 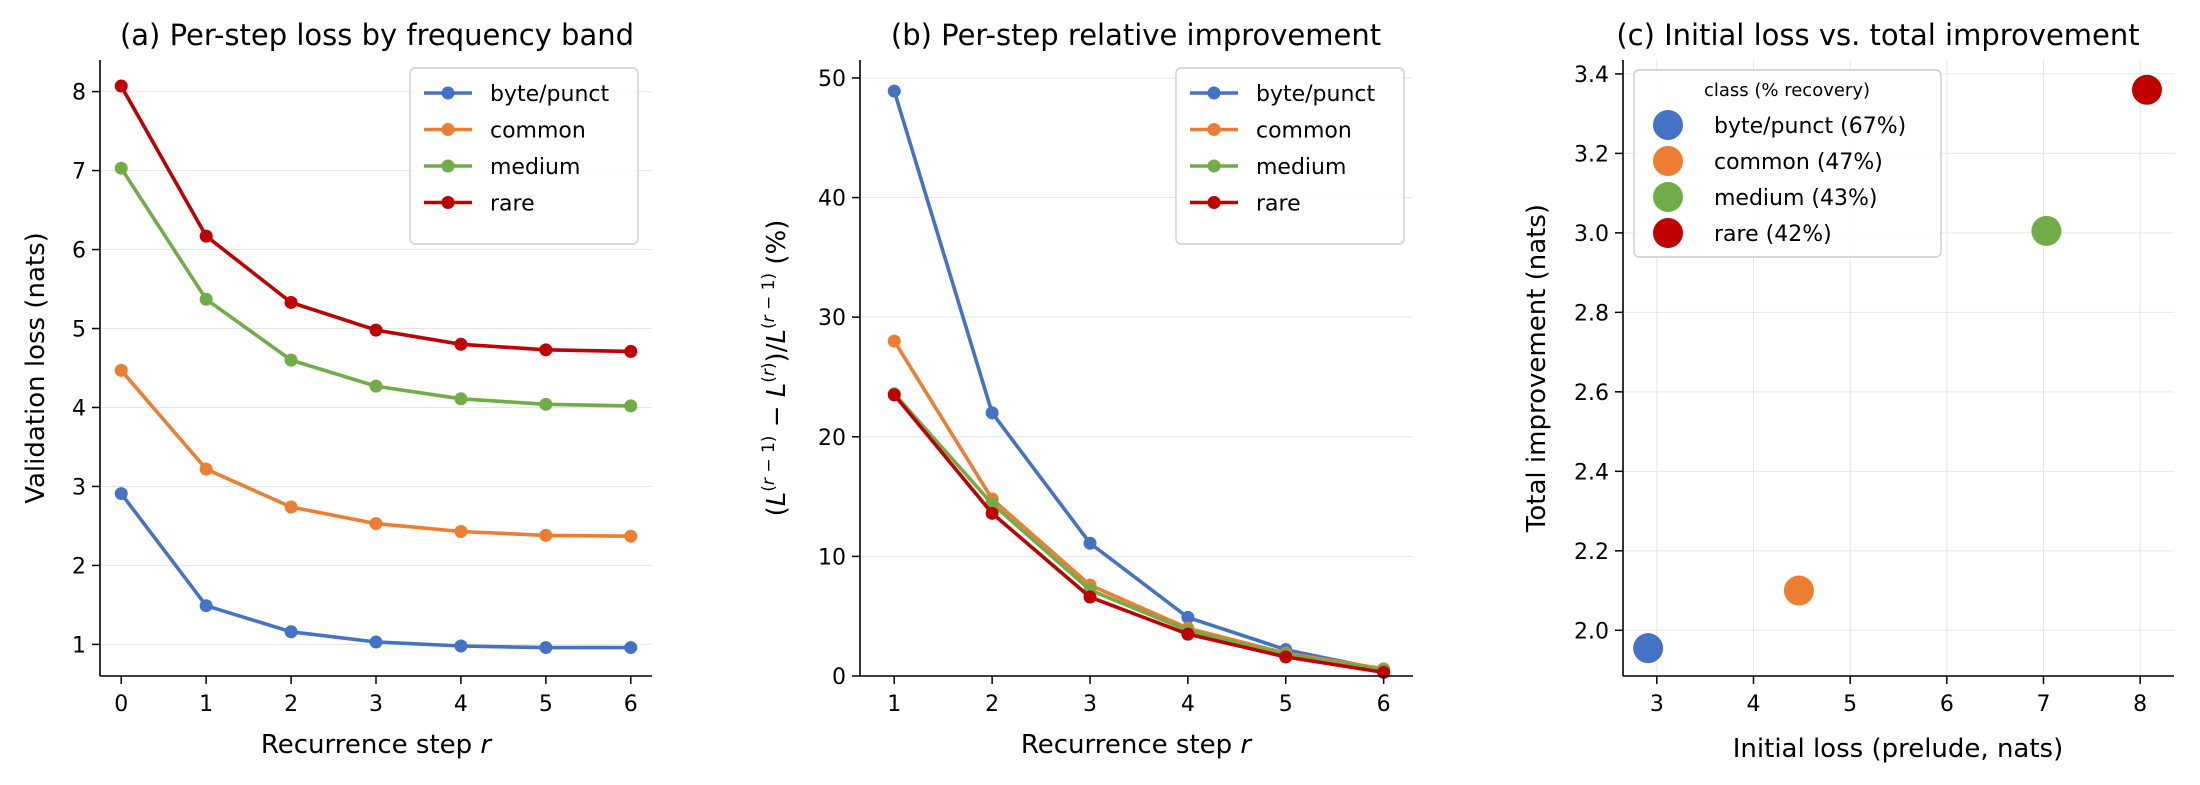 What do you see at coordinates (546, 704) in the screenshot?
I see `panel-a-xtick-label: 5` at bounding box center [546, 704].